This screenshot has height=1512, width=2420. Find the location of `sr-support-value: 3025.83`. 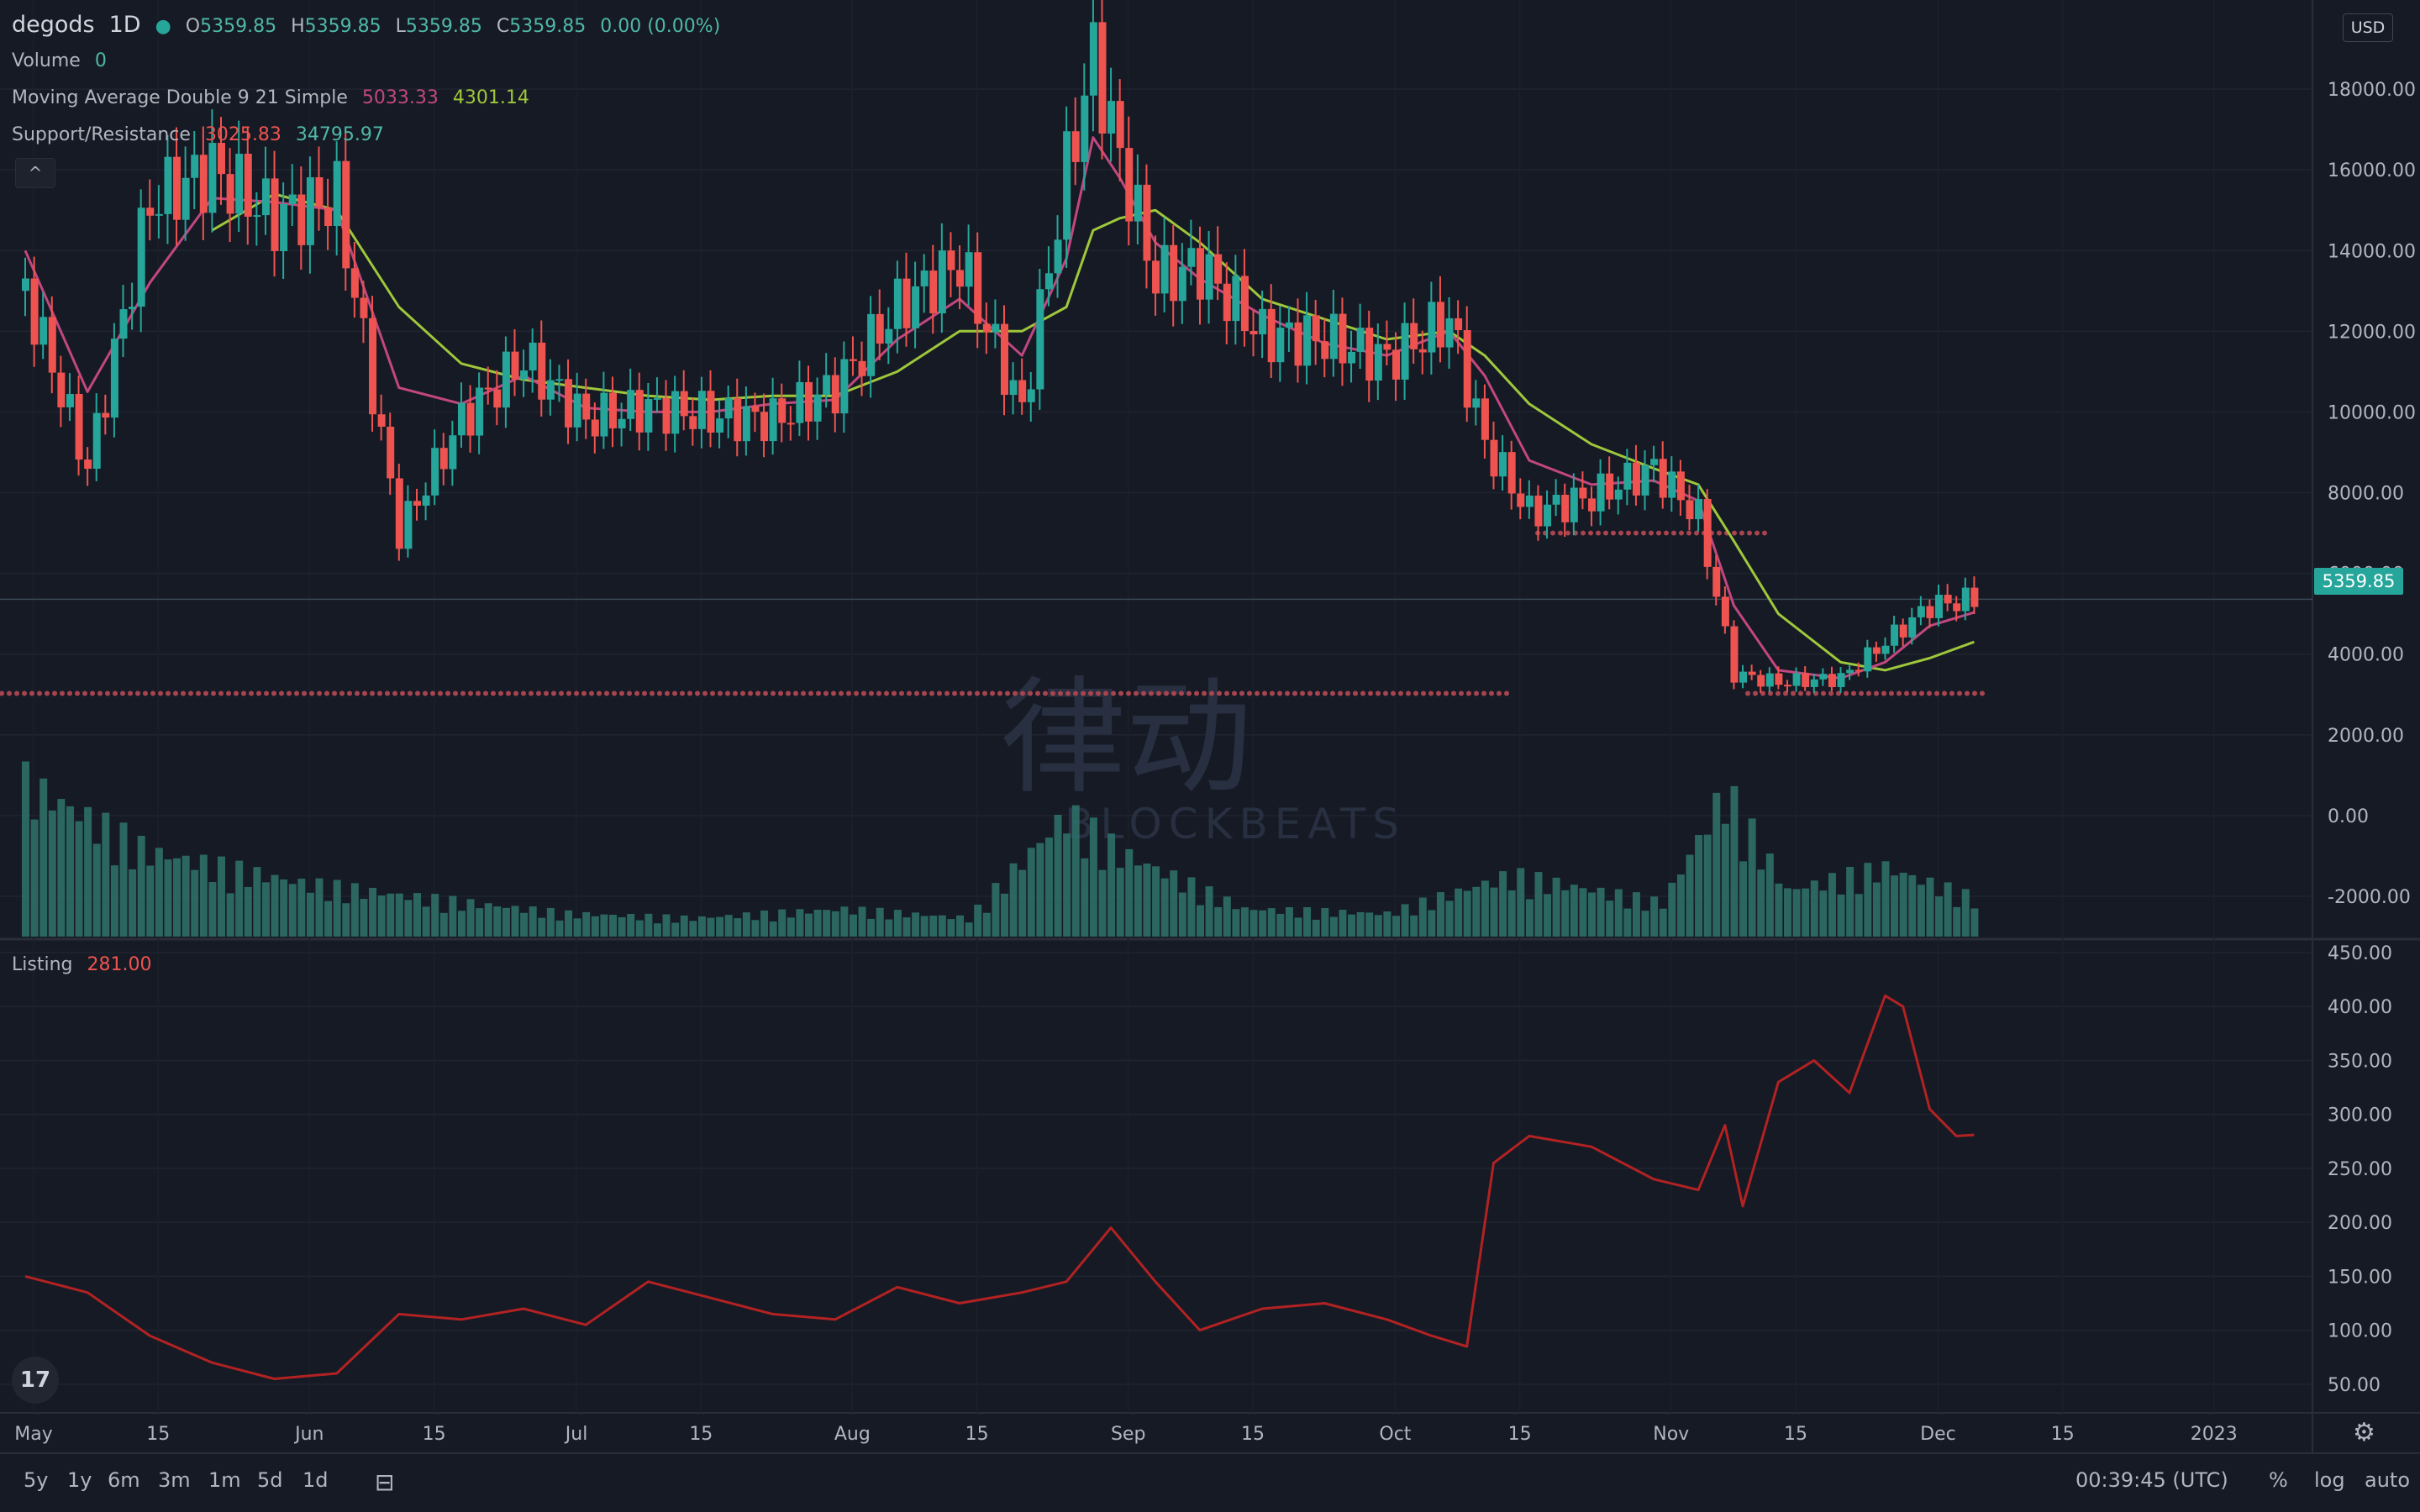

sr-support-value: 3025.83 is located at coordinates (242, 134).